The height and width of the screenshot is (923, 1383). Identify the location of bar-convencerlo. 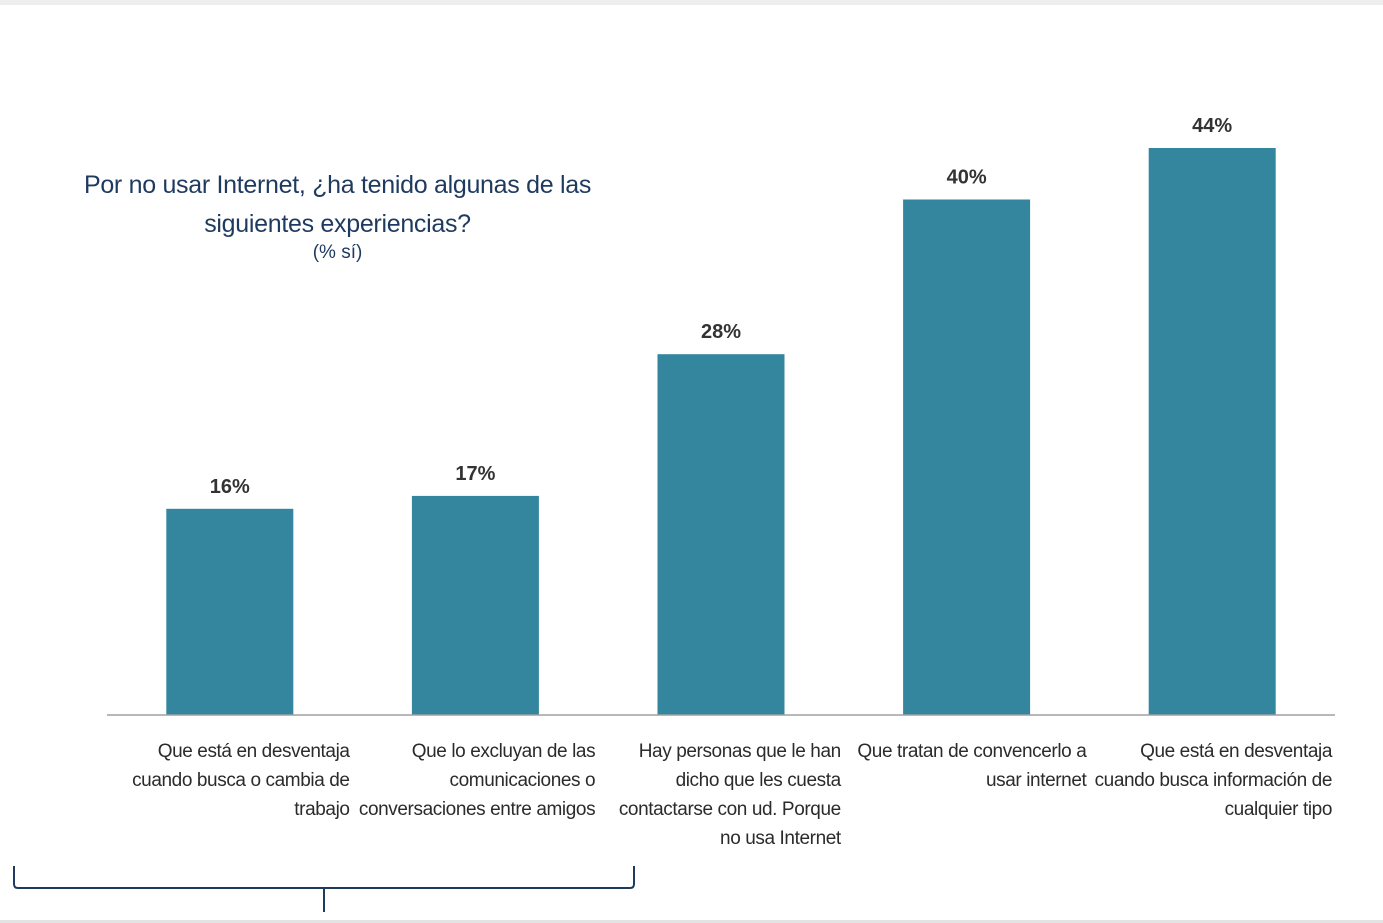
(967, 457).